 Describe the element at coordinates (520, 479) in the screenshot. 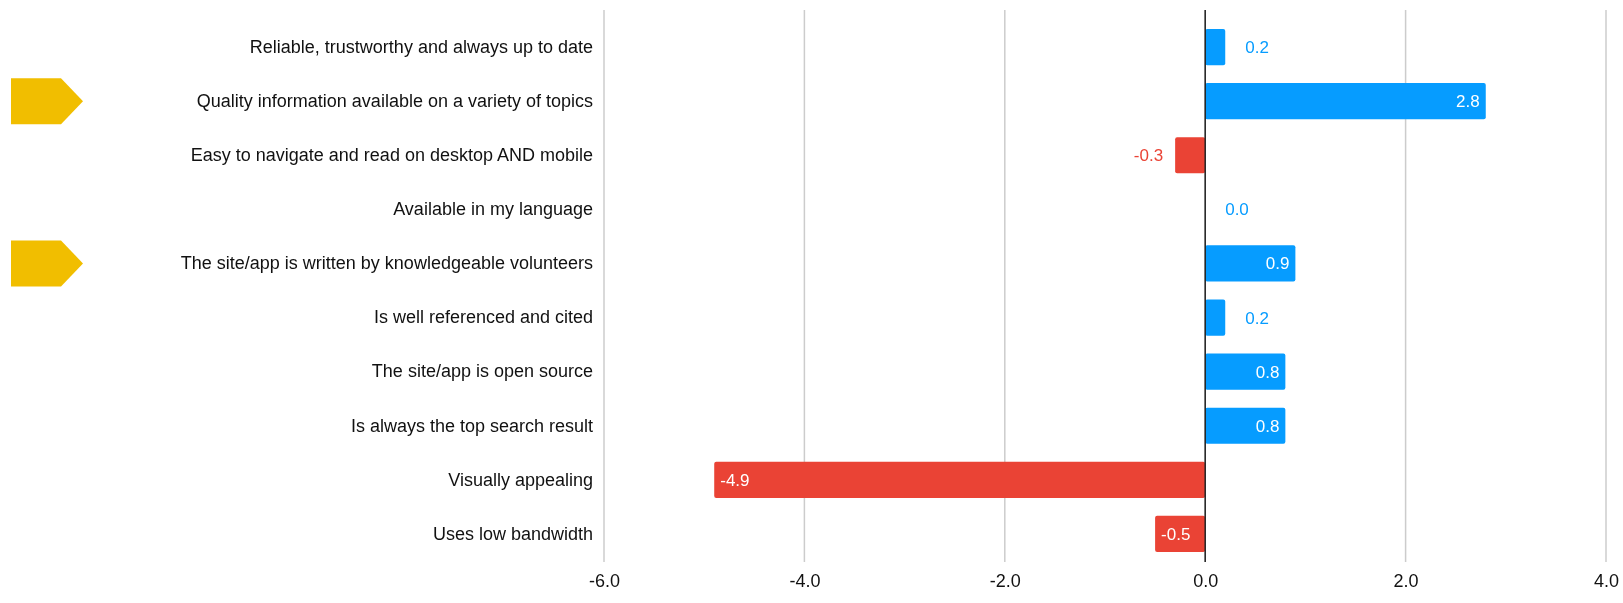

I see `y-tick-label: Visually appealing` at that location.